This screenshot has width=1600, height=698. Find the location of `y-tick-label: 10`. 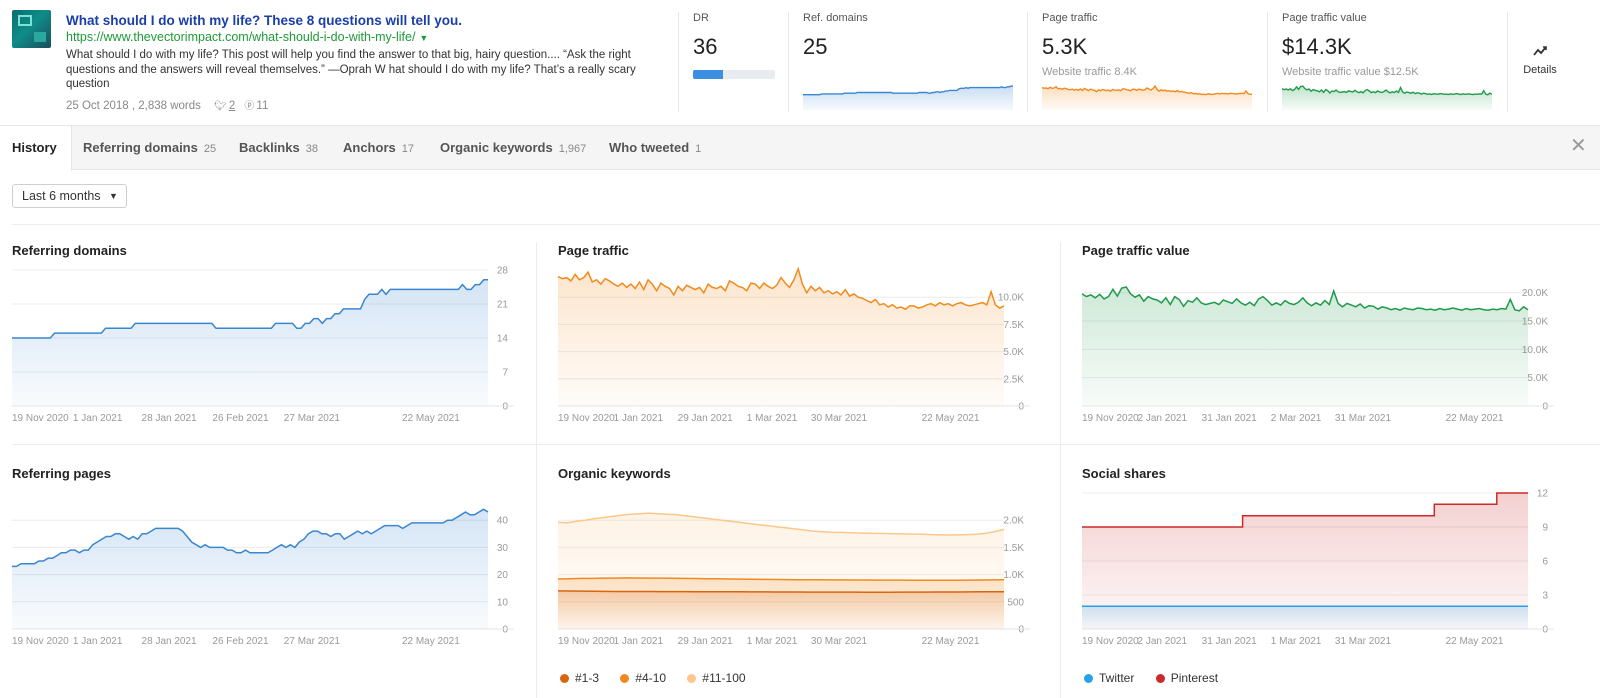

y-tick-label: 10 is located at coordinates (503, 602).